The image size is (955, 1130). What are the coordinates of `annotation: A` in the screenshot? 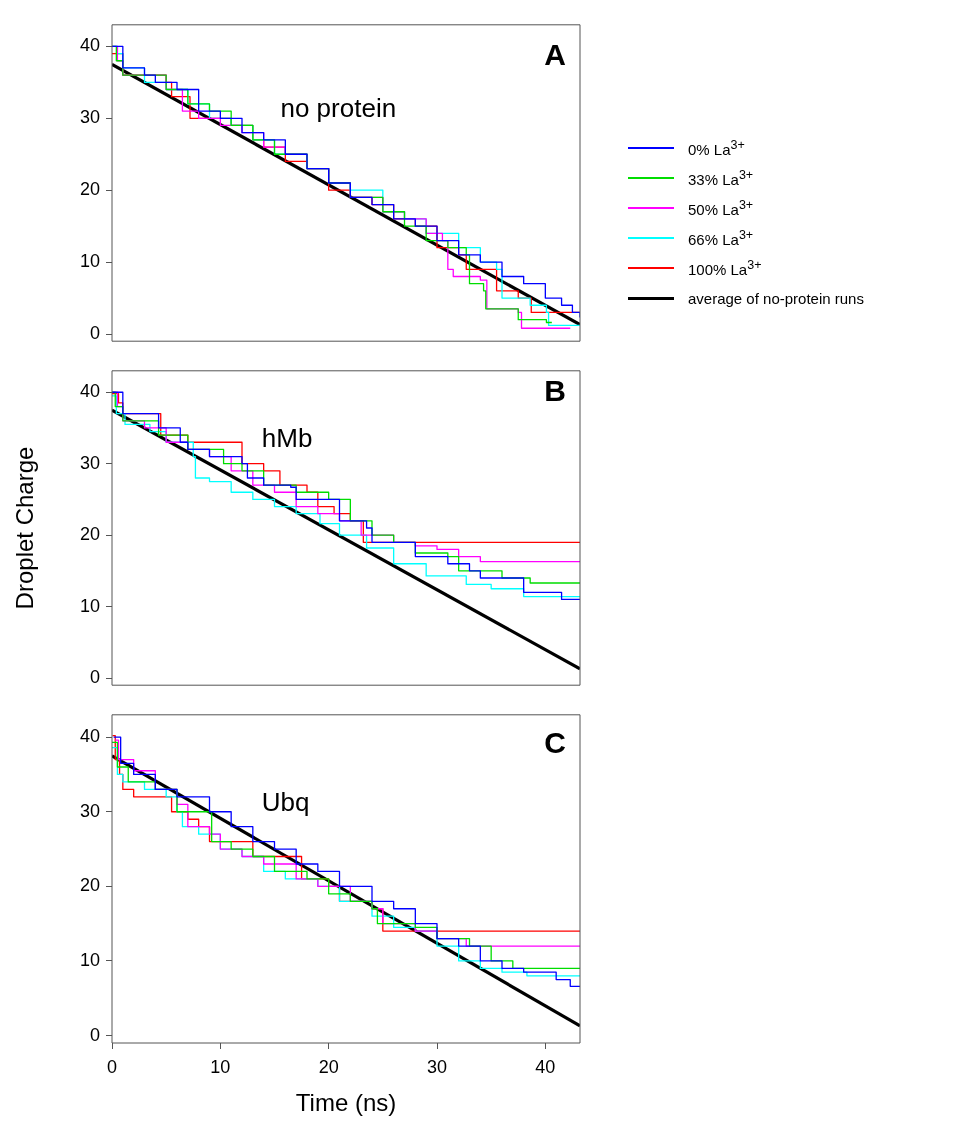 It's located at (555, 54).